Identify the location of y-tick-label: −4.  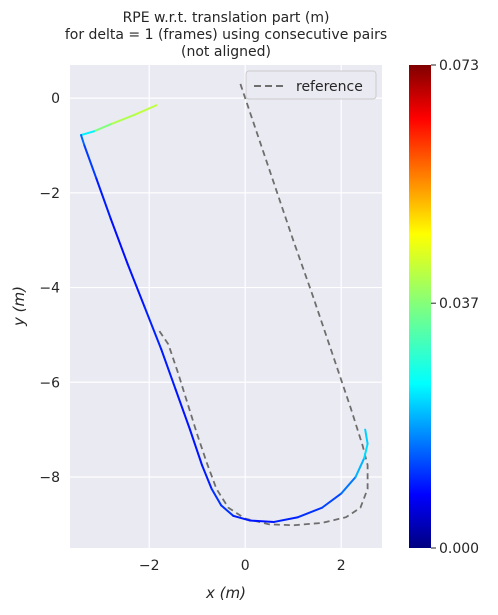
(49, 289).